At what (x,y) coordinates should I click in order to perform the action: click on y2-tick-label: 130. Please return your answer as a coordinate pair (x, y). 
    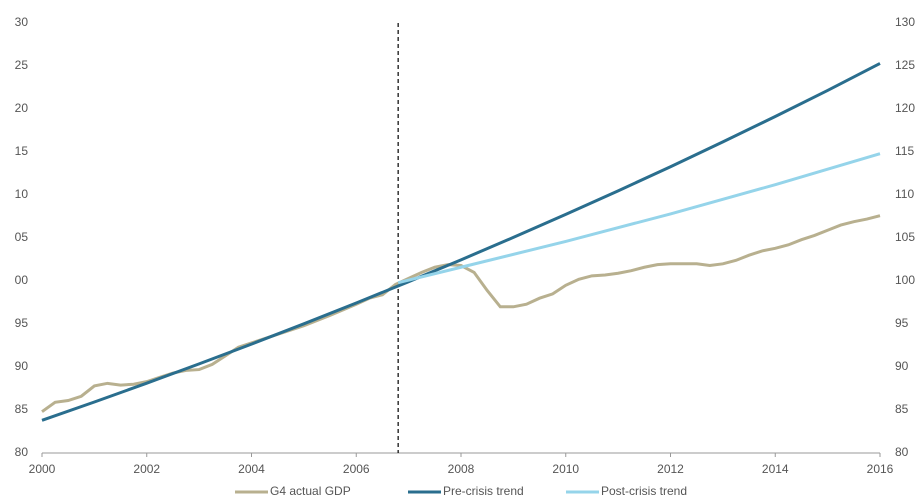
    Looking at the image, I should click on (905, 22).